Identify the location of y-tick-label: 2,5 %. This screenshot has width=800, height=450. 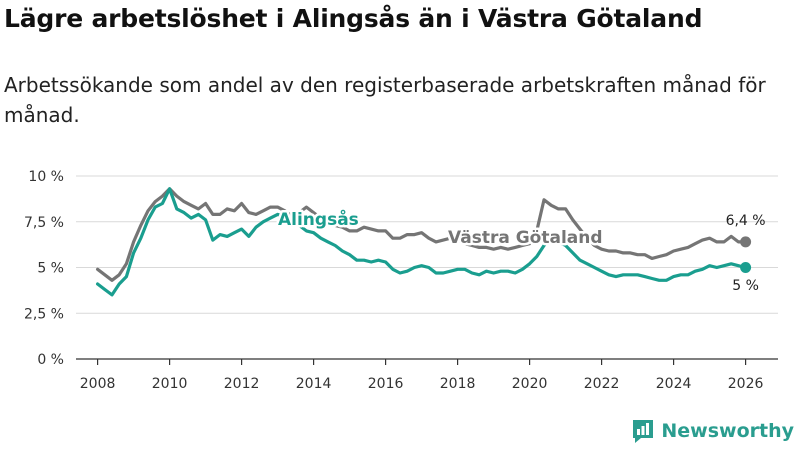
(44, 314).